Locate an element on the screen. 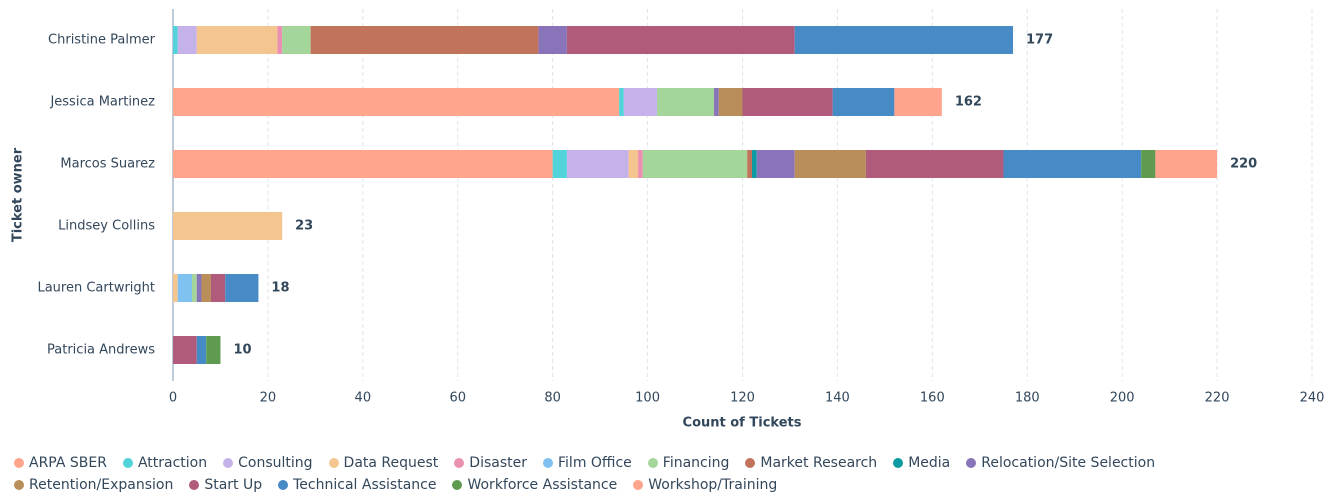  legend-label: Attraction is located at coordinates (172, 463).